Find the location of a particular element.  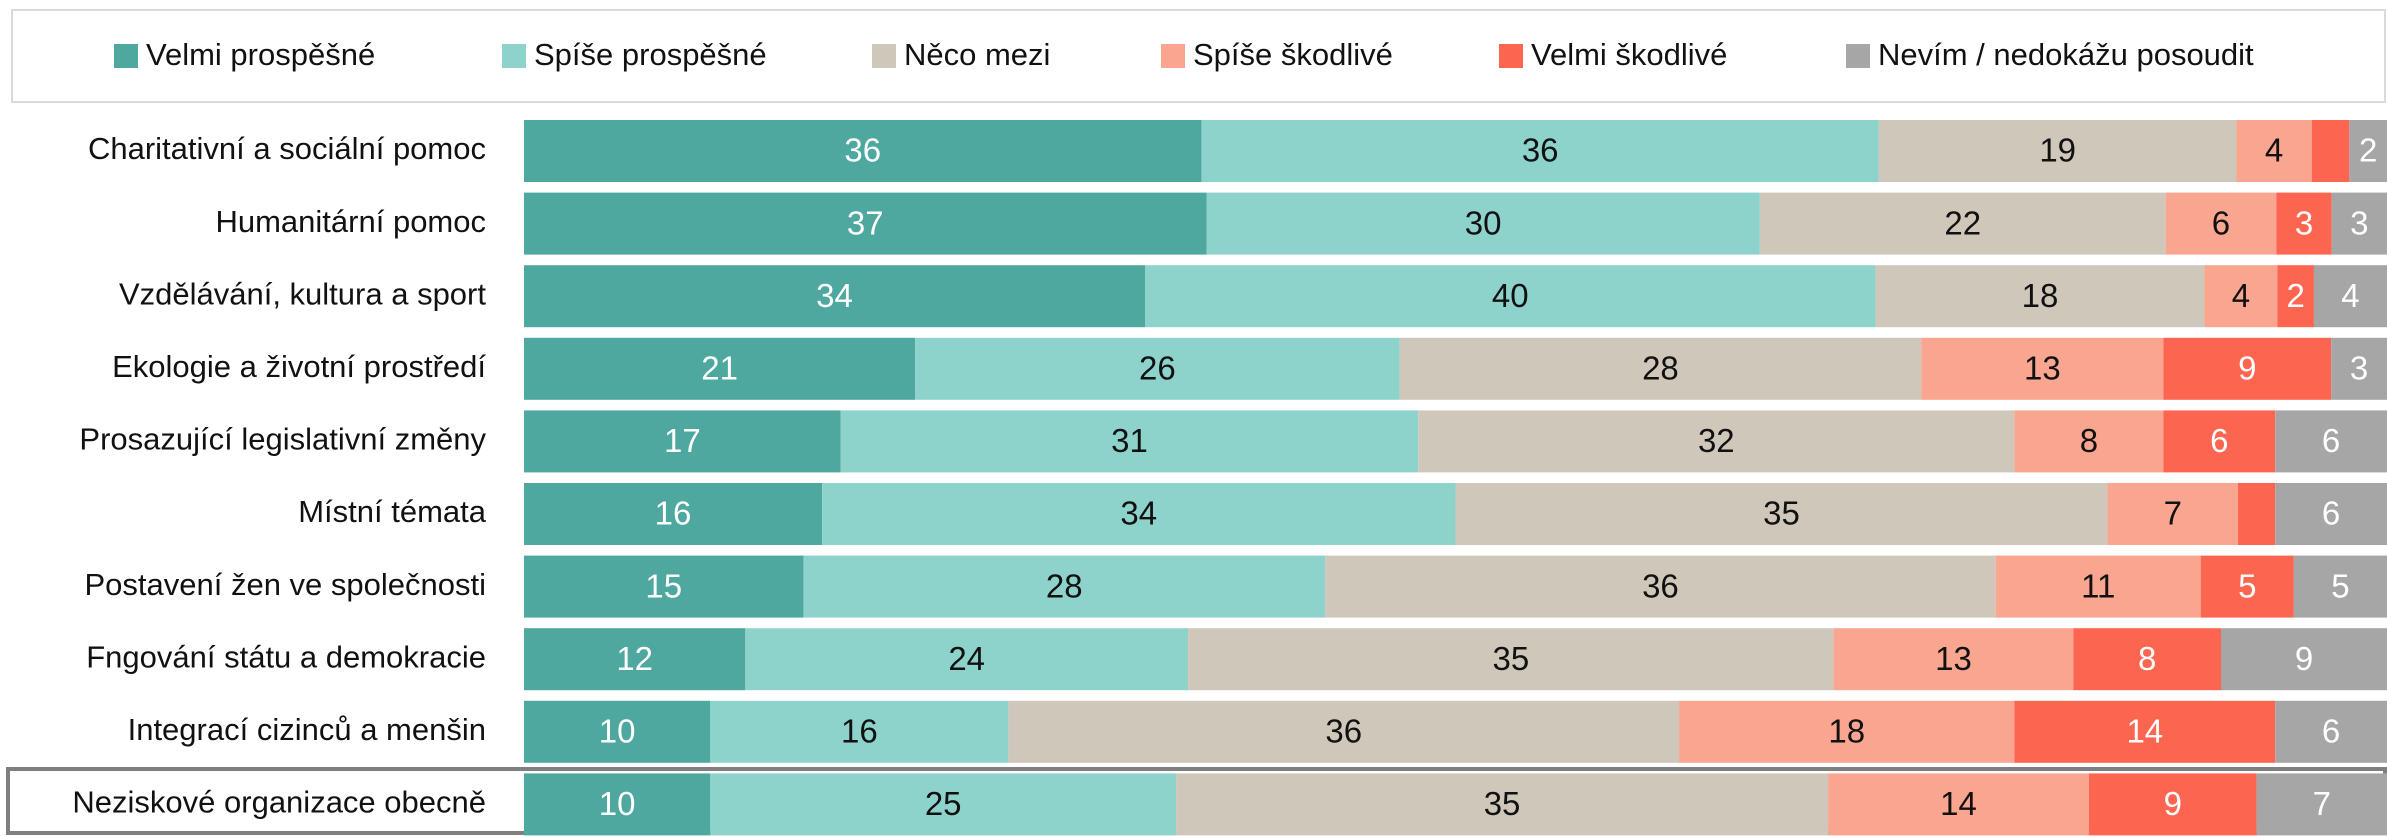

legend-label: Spíše prospěšné is located at coordinates (650, 54).